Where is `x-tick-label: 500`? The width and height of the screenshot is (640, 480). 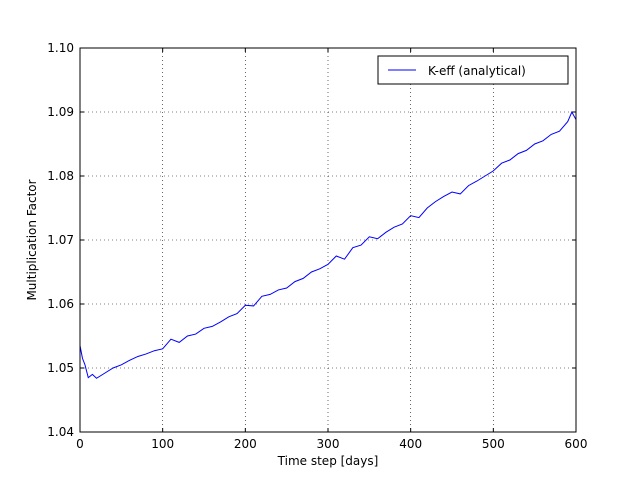
x-tick-label: 500 is located at coordinates (493, 444).